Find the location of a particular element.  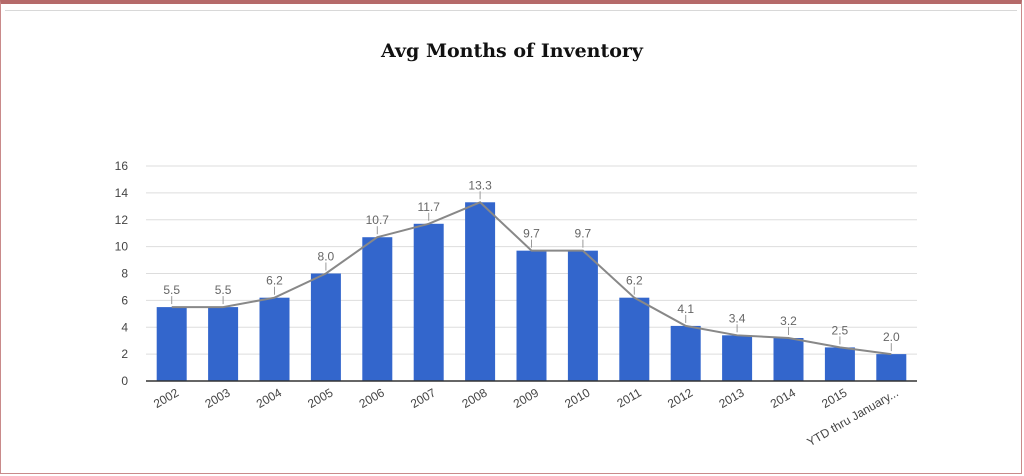

y-tick-label: 14 is located at coordinates (122, 193).